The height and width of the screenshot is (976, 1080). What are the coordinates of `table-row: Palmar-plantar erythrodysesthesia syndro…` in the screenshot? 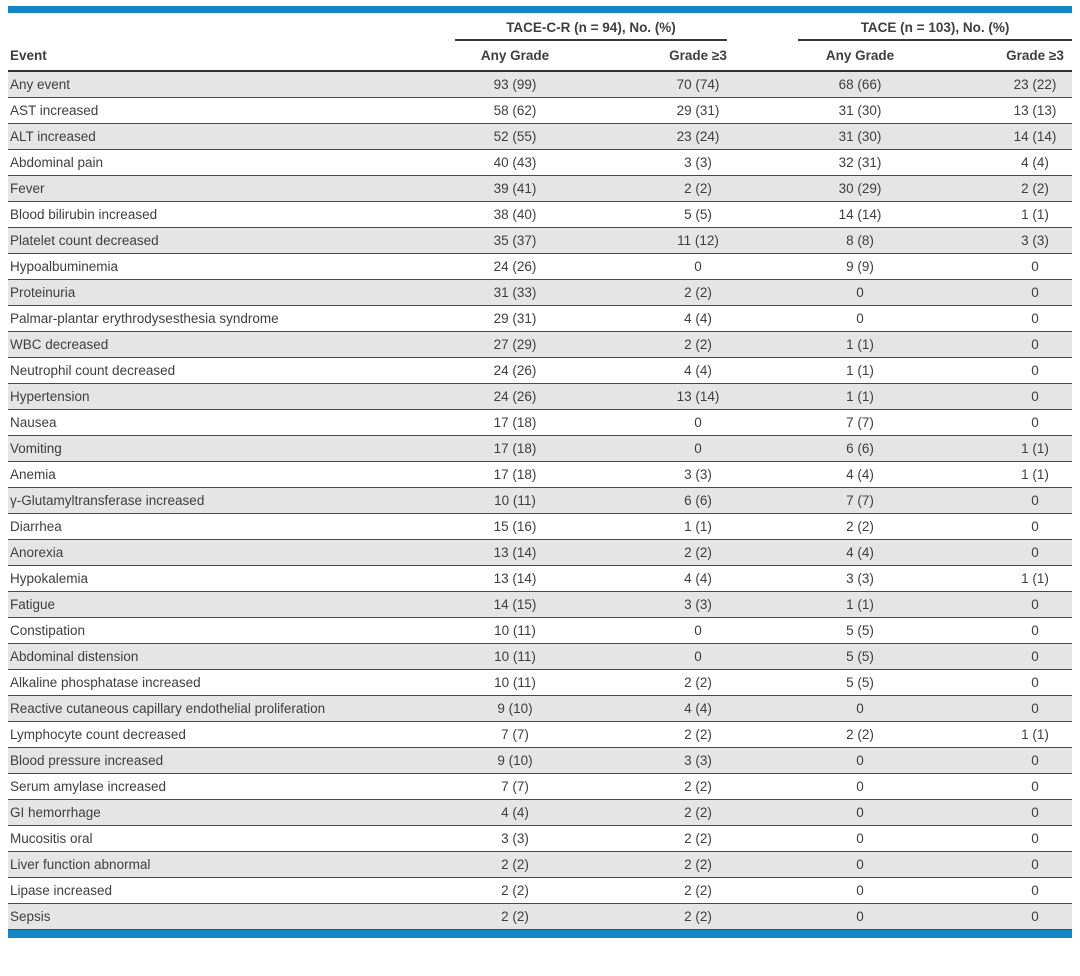 It's located at (540, 318).